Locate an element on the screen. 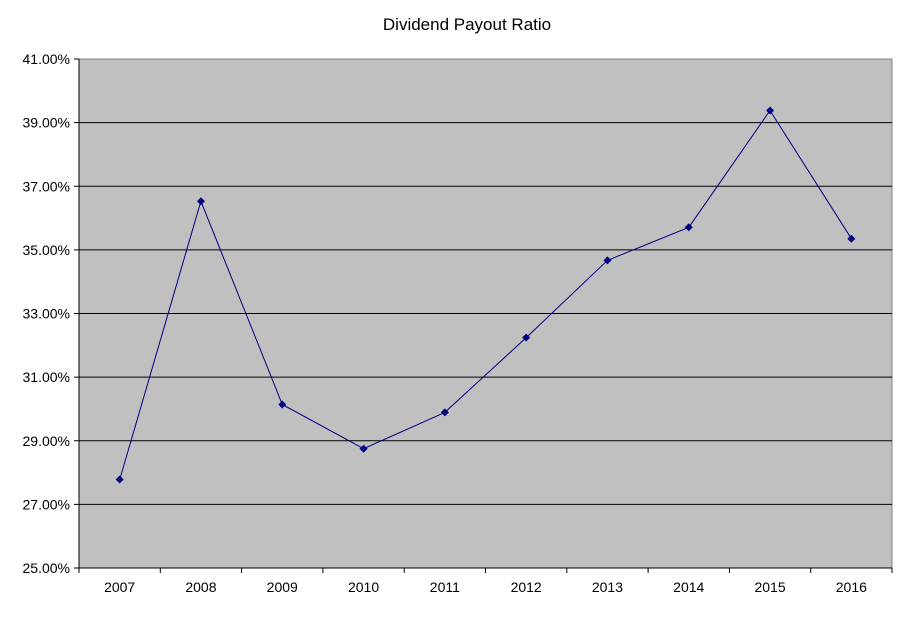  x-tick-label: 2011 is located at coordinates (445, 587).